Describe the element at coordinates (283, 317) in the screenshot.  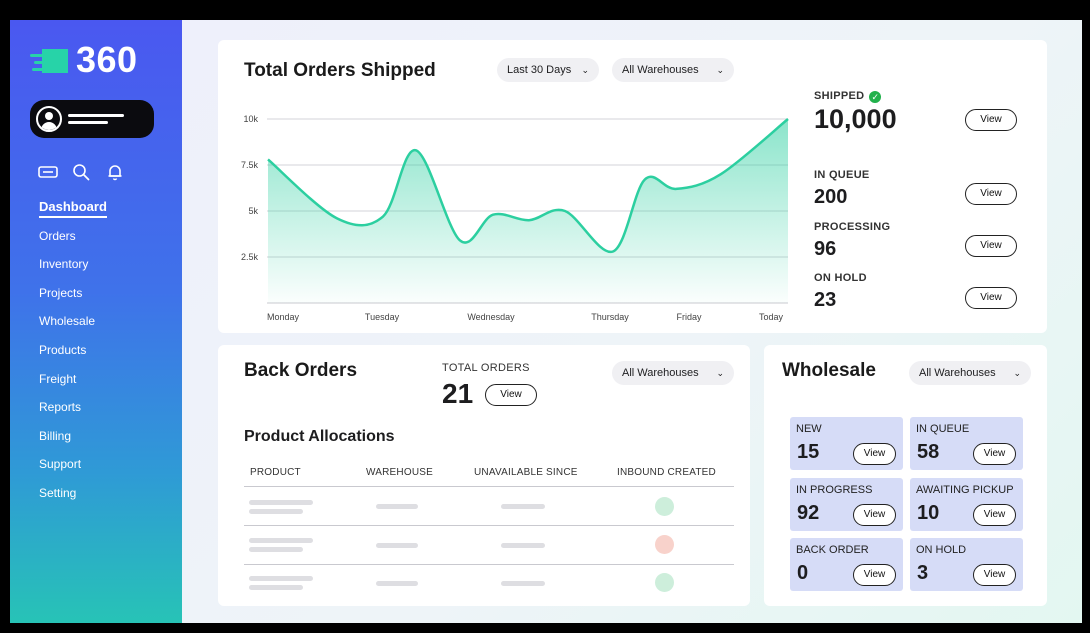
I see `x-tick-label: Monday` at that location.